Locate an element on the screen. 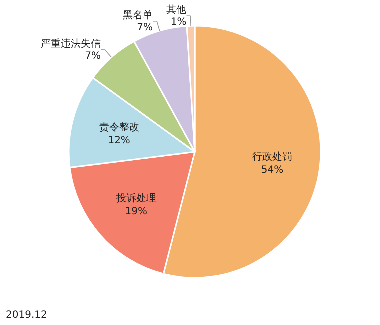  slice-label: 其他 is located at coordinates (176, 10).